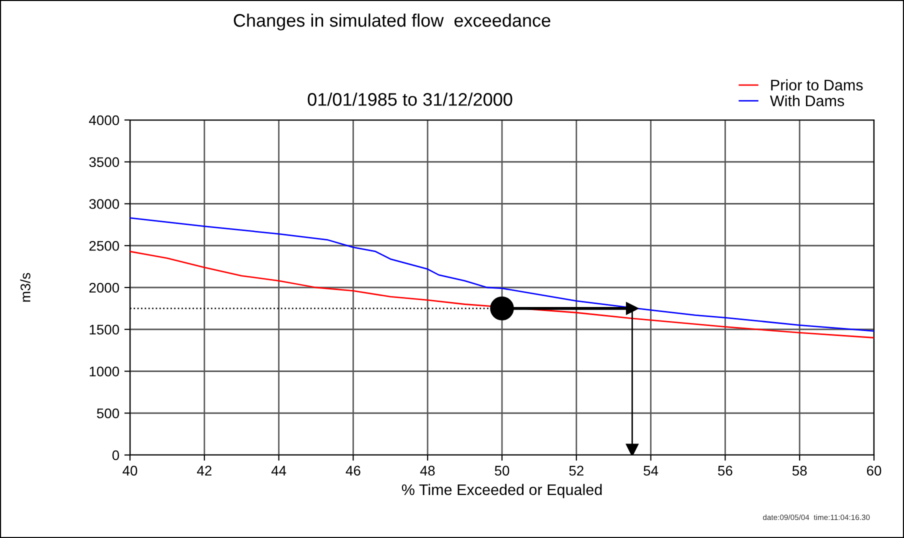 The width and height of the screenshot is (904, 538). What do you see at coordinates (817, 85) in the screenshot?
I see `legend-label: Prior to Dams` at bounding box center [817, 85].